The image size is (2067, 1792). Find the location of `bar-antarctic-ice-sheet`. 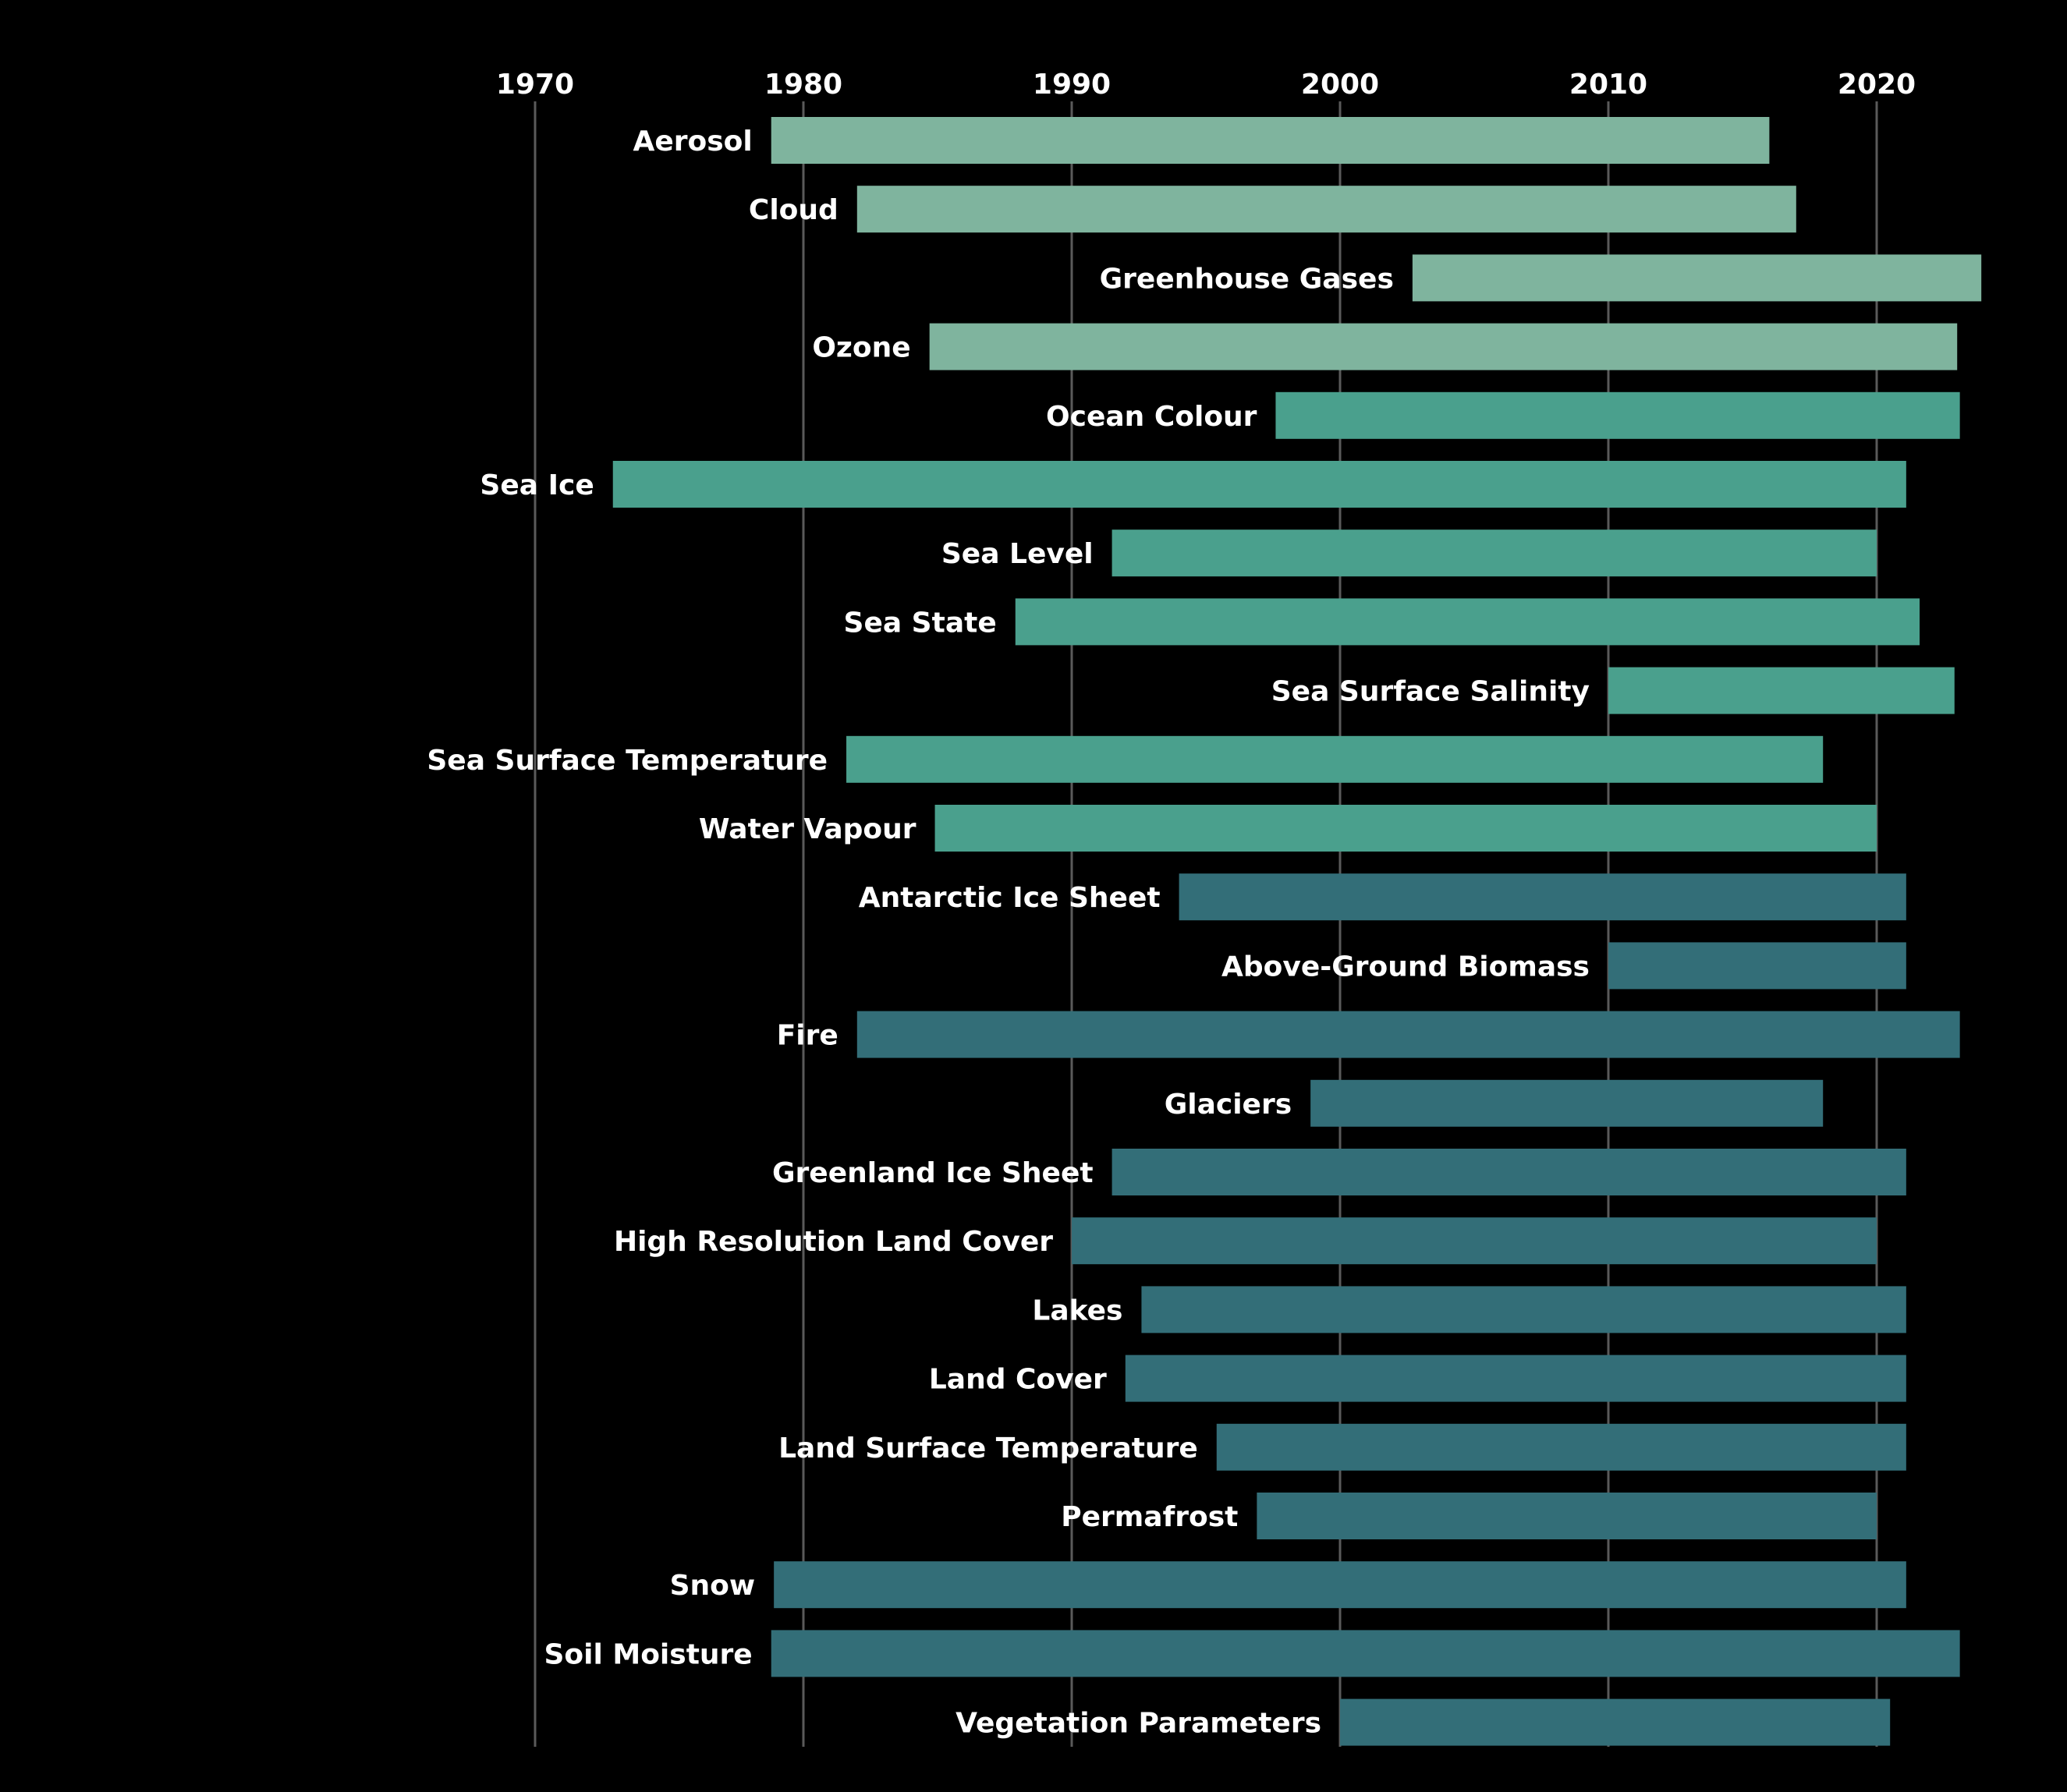

bar-antarctic-ice-sheet is located at coordinates (1543, 897).